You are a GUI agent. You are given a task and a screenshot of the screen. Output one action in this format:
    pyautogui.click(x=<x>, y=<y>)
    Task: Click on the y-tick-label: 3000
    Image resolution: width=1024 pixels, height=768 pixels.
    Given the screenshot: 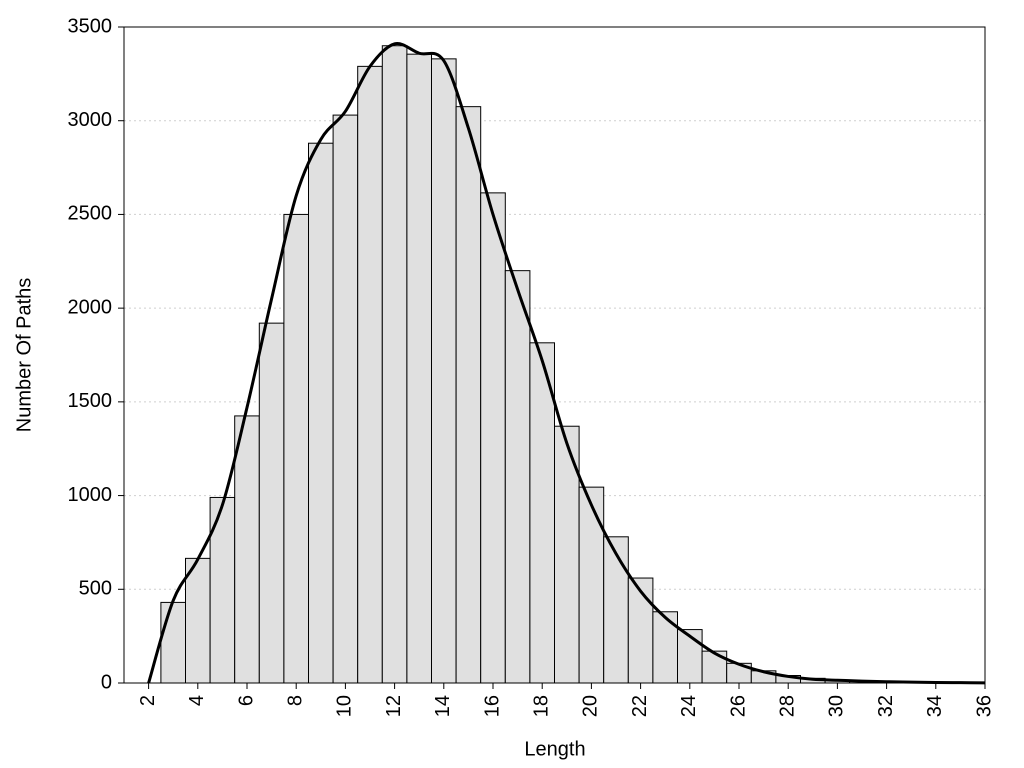 What is the action you would take?
    pyautogui.click(x=90, y=120)
    